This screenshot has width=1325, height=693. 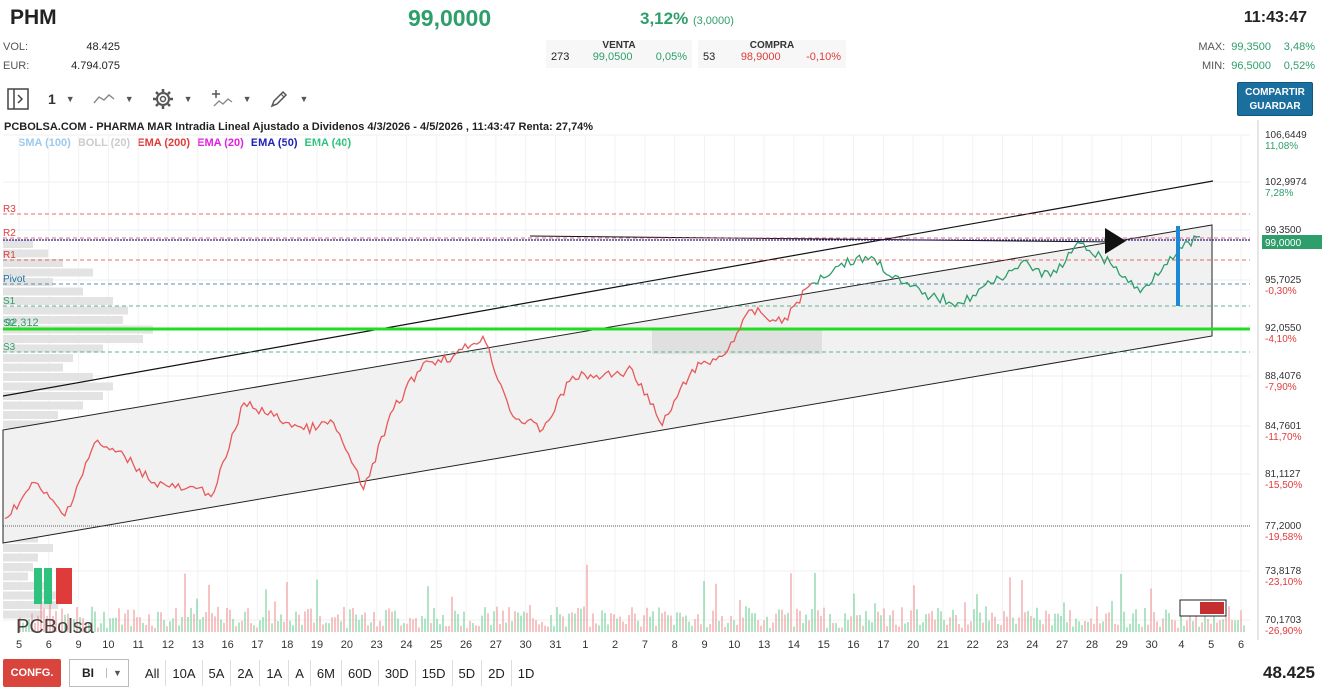 I want to click on price-line-green, so click(x=1006, y=271).